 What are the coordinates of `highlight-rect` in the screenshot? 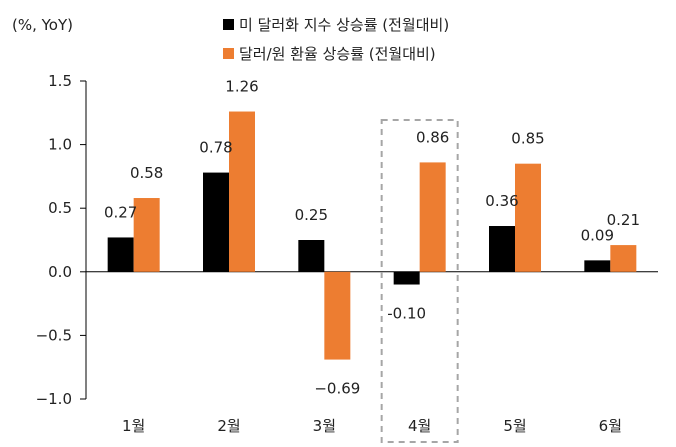 It's located at (419, 281).